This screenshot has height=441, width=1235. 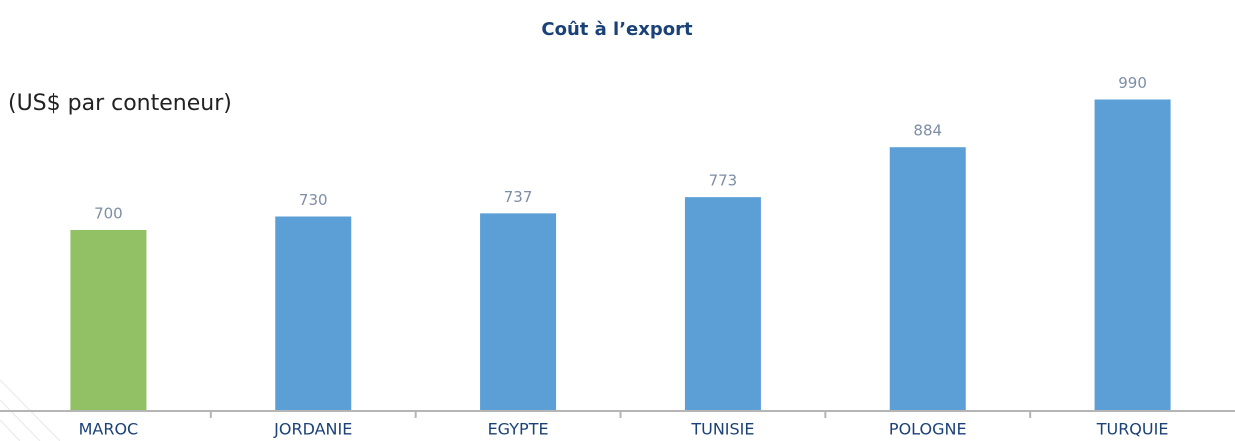 What do you see at coordinates (927, 131) in the screenshot?
I see `value-label: 884` at bounding box center [927, 131].